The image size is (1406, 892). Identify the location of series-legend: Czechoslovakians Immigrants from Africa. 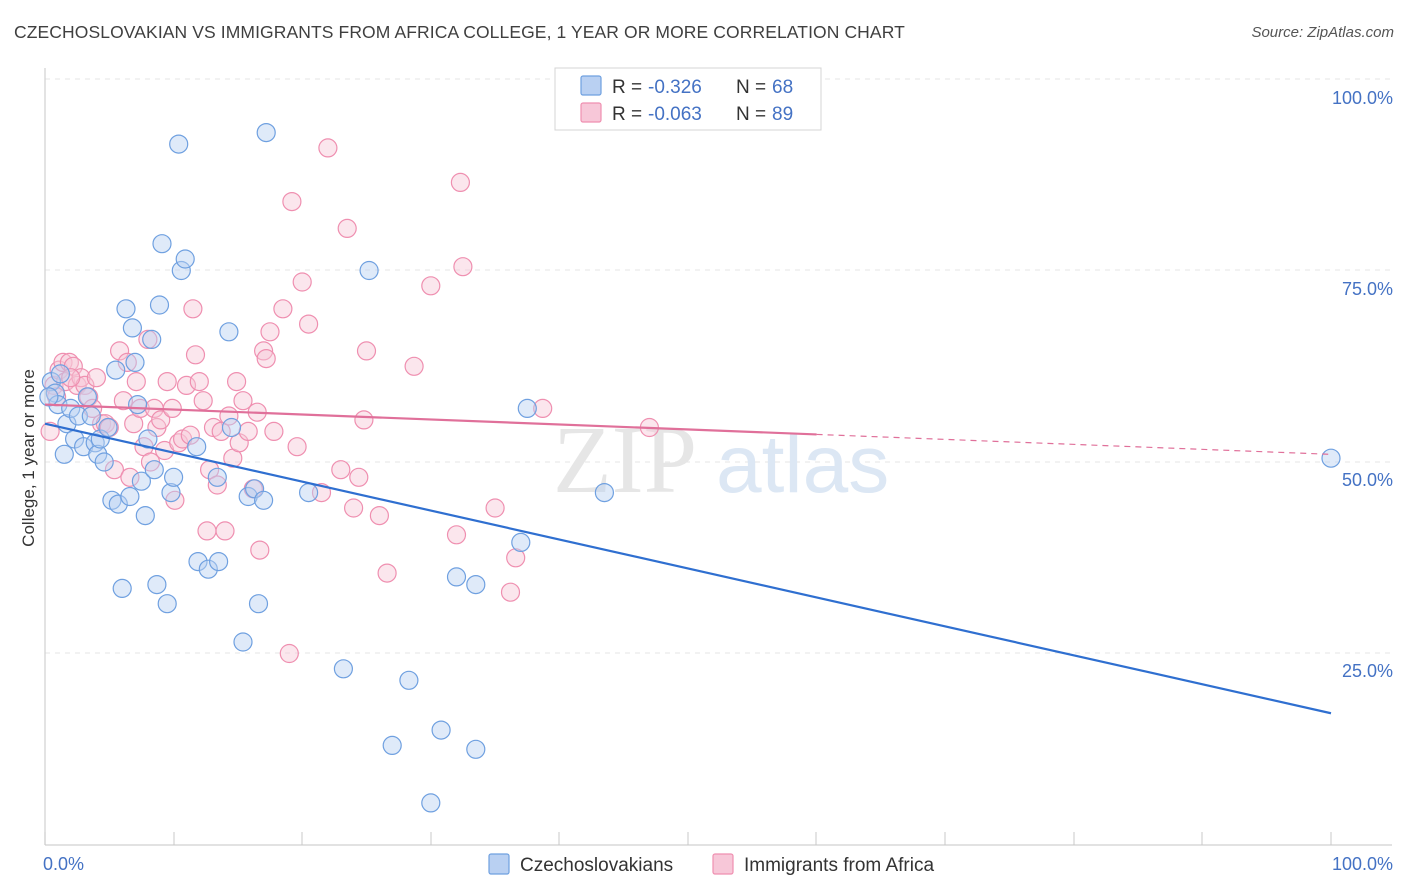
(711, 864).